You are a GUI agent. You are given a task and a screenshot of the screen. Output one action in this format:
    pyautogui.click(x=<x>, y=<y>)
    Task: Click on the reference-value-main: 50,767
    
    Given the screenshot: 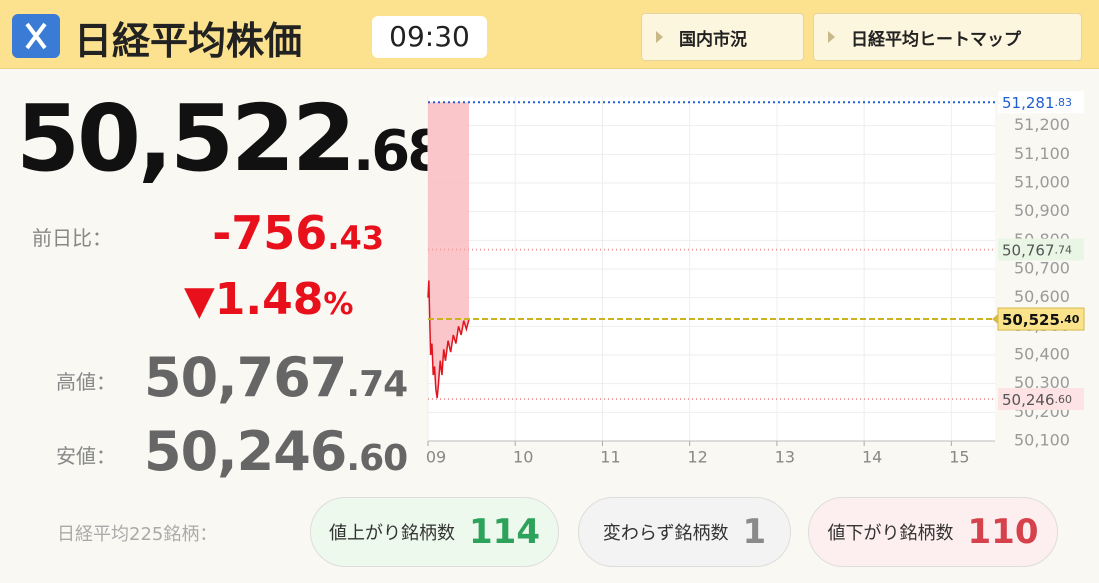 What is the action you would take?
    pyautogui.click(x=1028, y=250)
    